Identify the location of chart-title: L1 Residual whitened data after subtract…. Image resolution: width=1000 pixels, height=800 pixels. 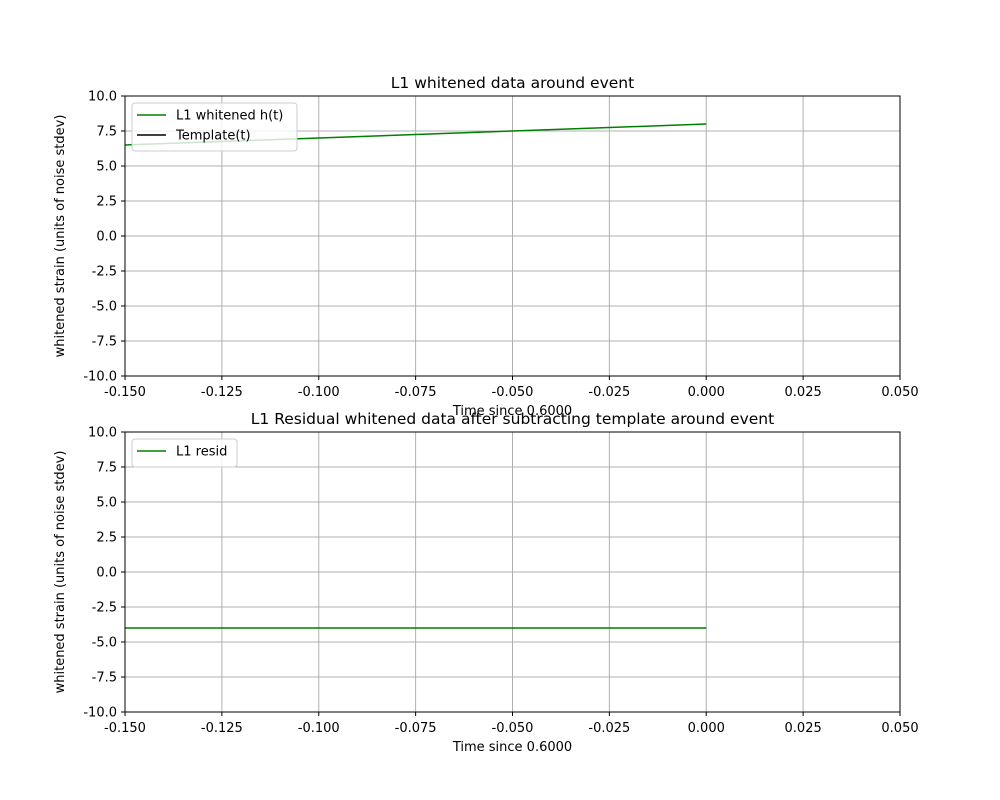
(512, 419).